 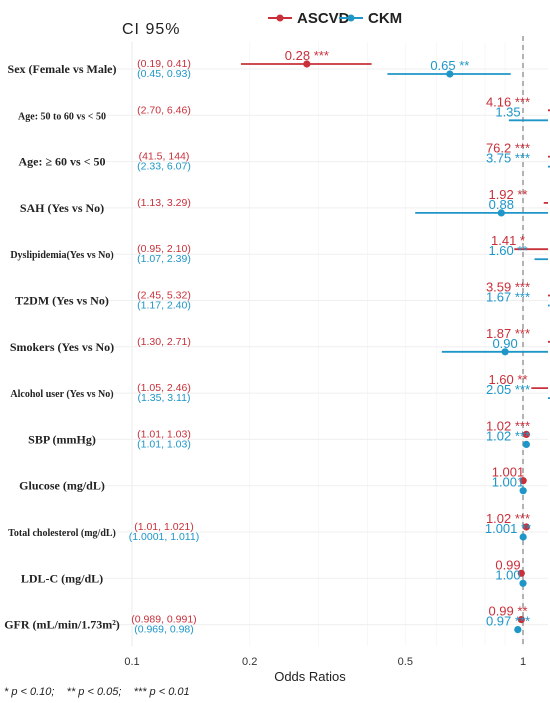 I want to click on ckm-value-label: 1.00, so click(x=507, y=574).